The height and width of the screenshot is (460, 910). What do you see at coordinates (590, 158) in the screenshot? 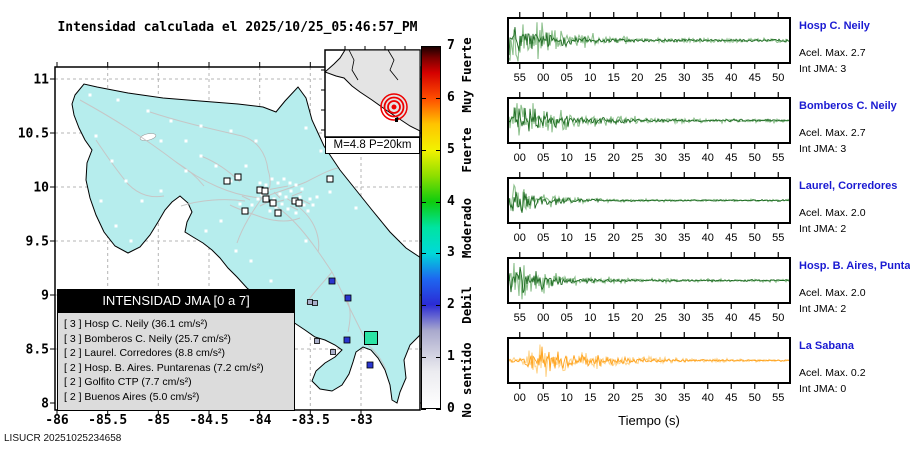
I see `time-tick-label: 15` at bounding box center [590, 158].